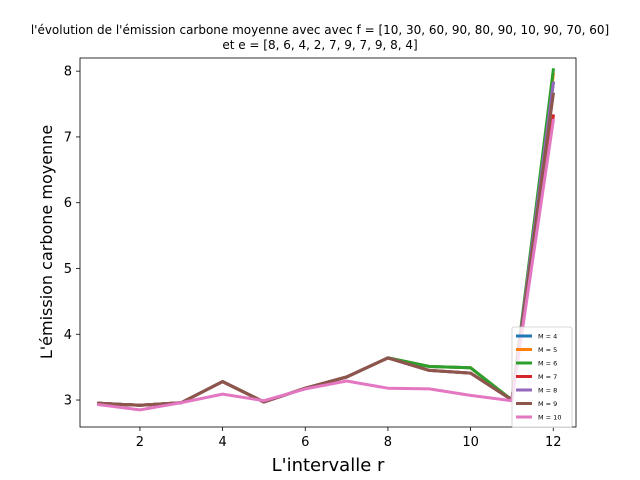  I want to click on x-tick-label: 10, so click(470, 442).